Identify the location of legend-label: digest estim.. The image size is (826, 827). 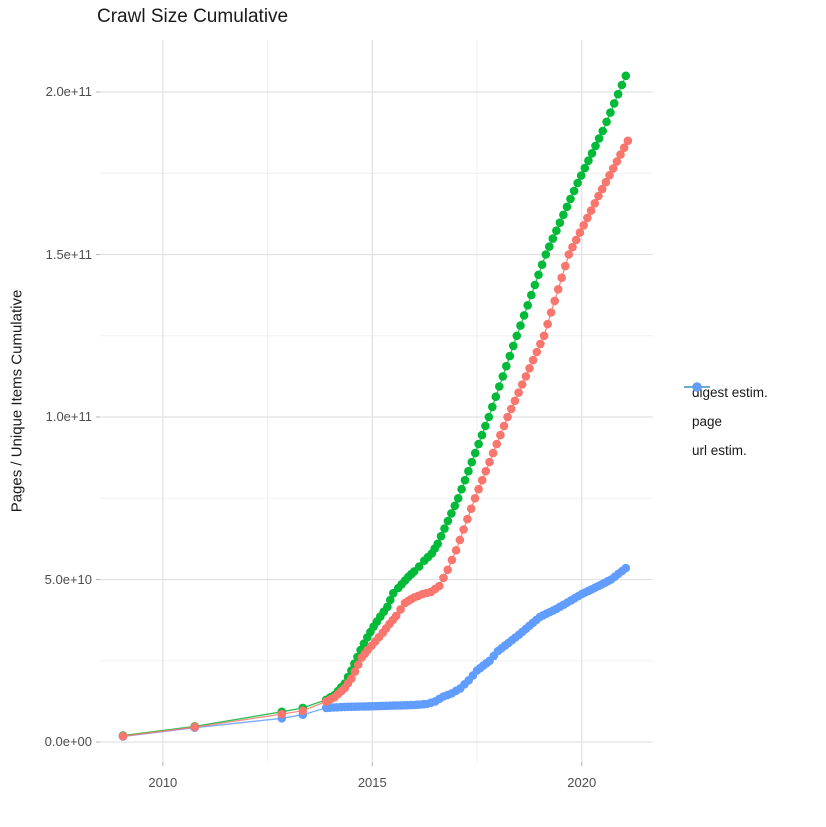
(730, 392).